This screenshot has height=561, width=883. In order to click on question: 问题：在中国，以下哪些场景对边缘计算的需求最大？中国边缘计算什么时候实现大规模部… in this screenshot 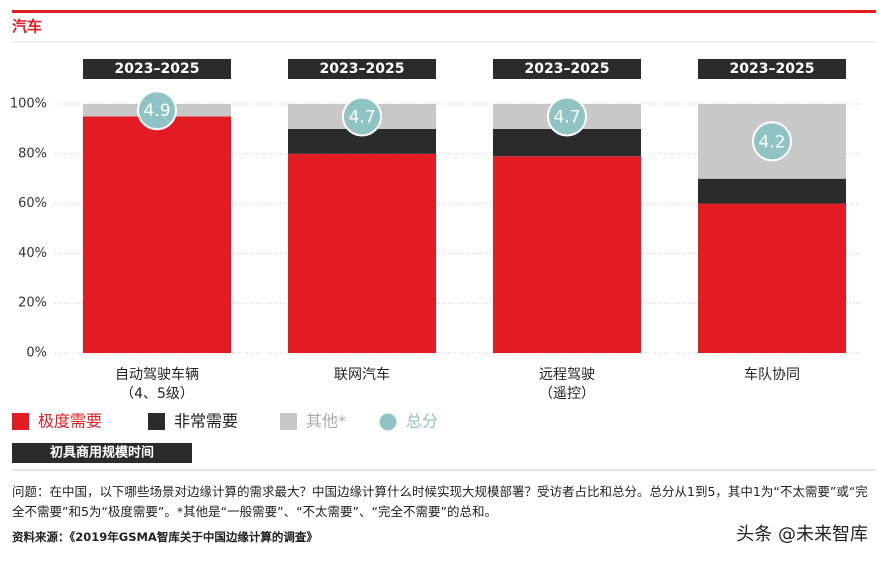, I will do `click(440, 501)`.